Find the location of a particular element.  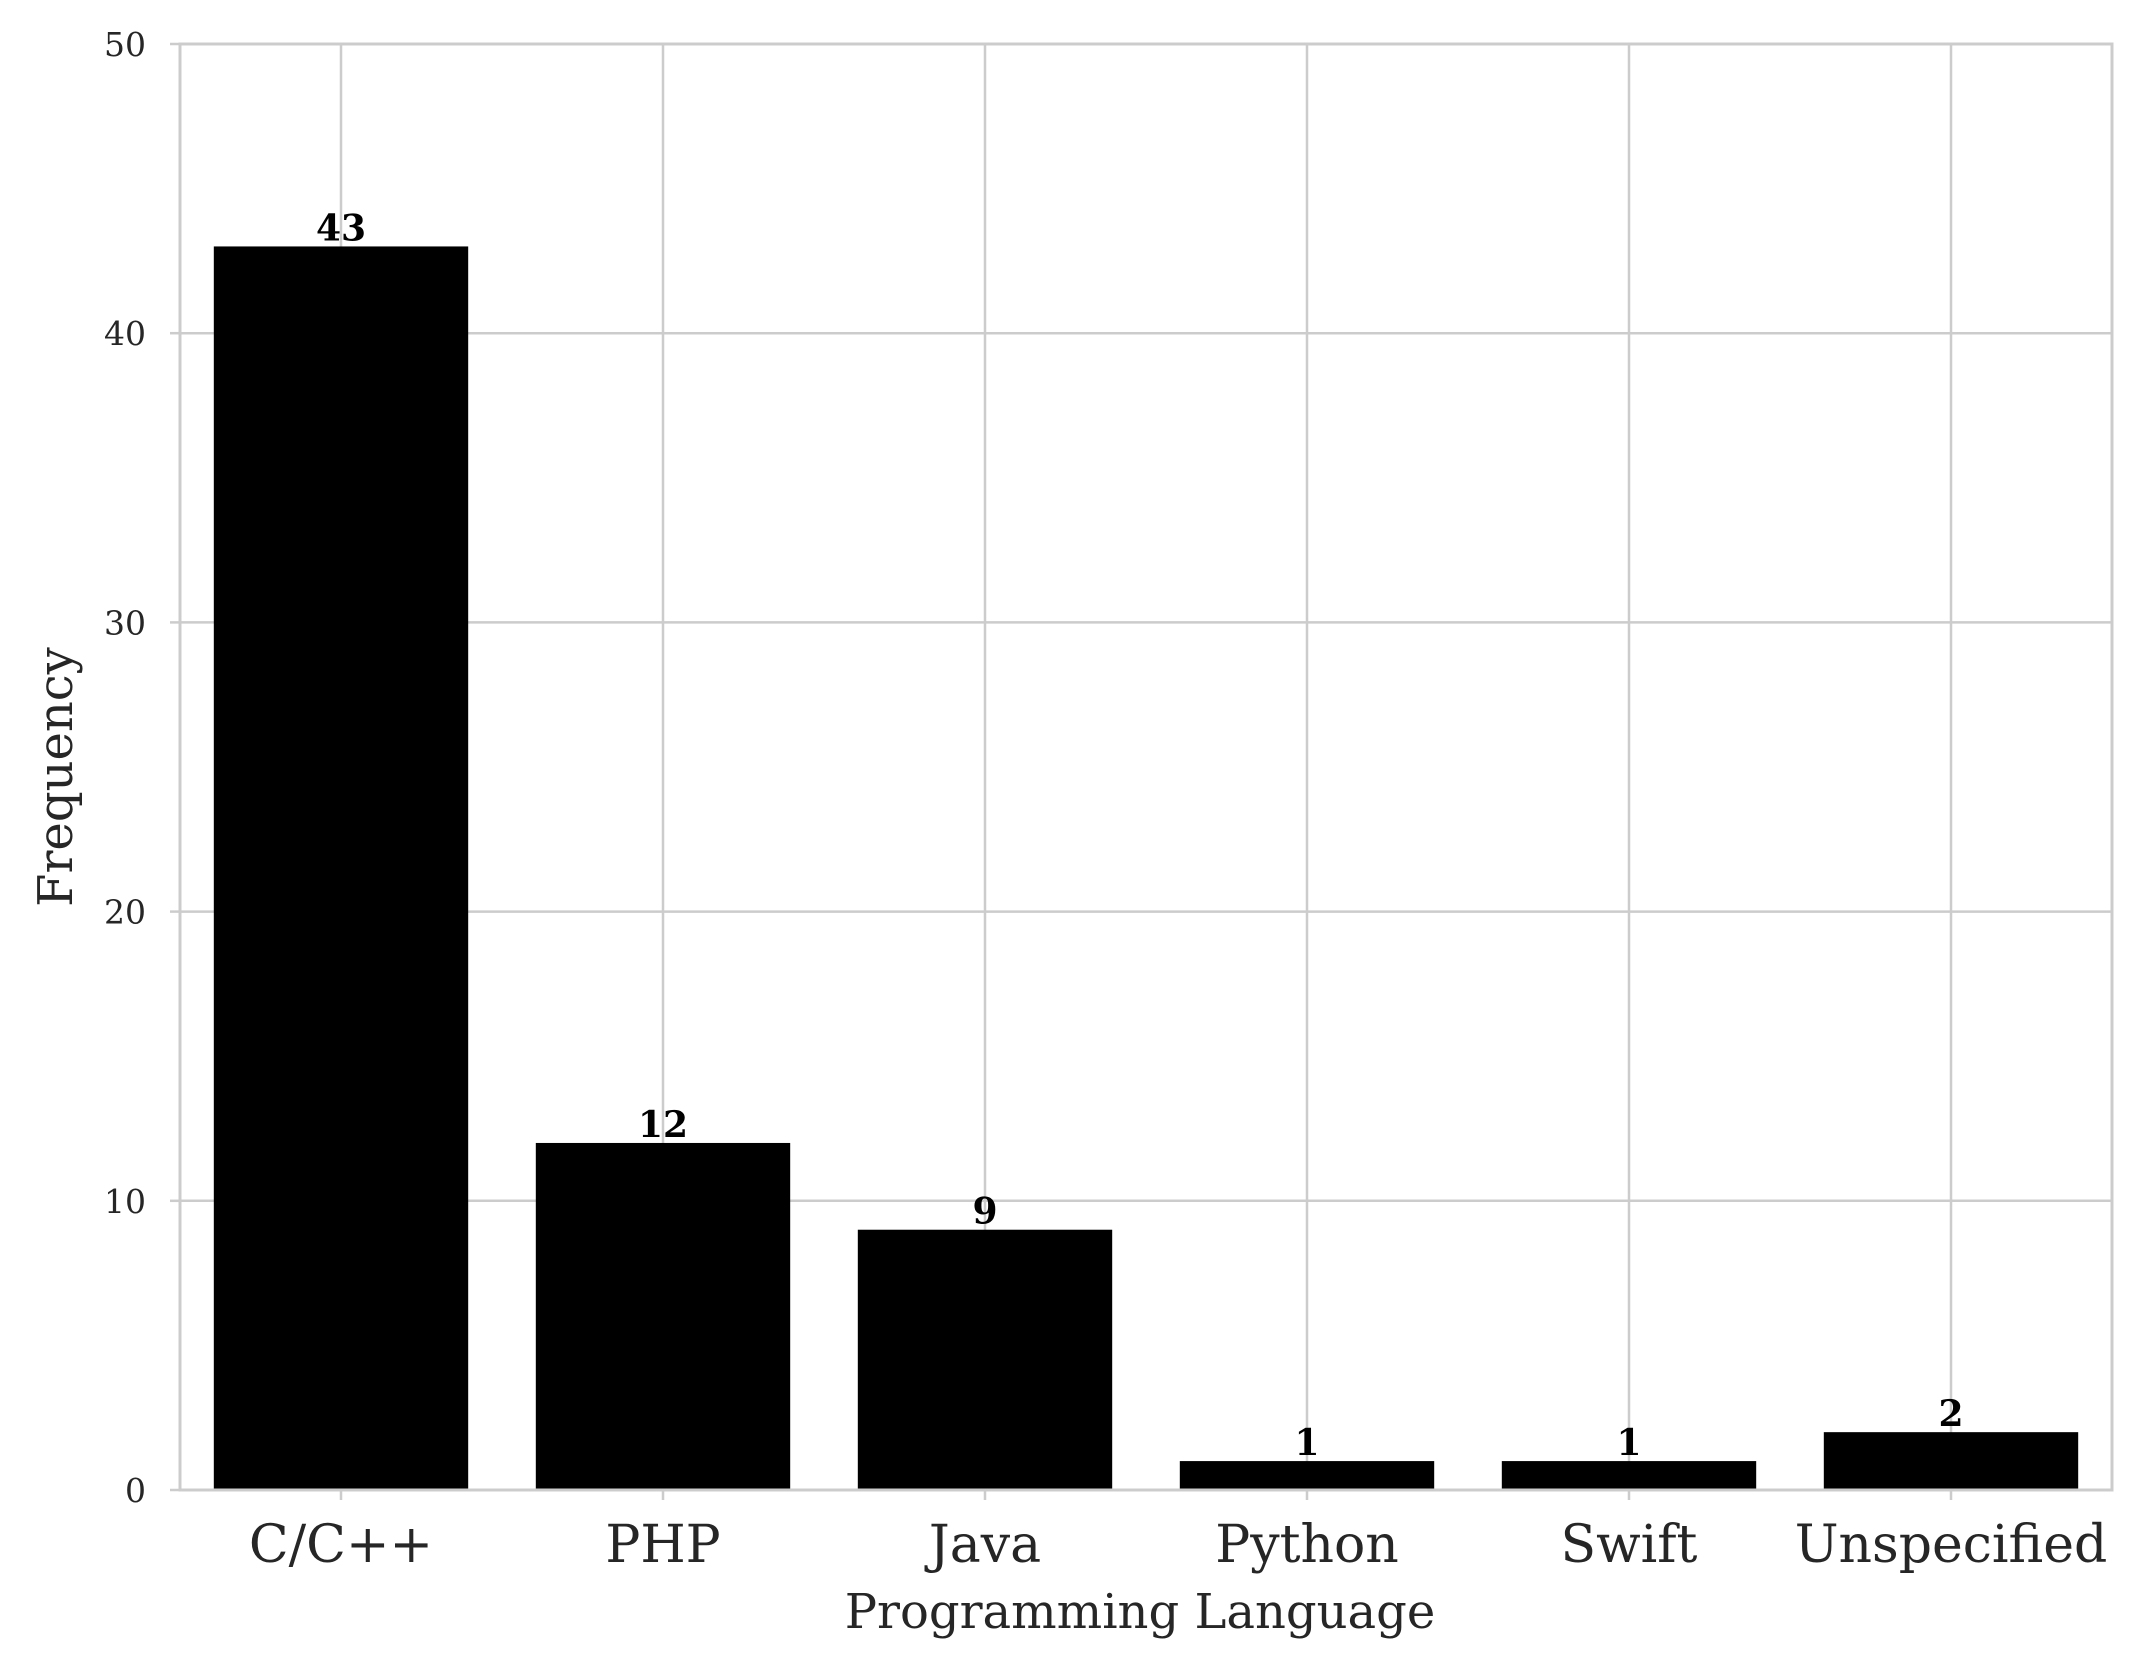

x-tick-label: Python is located at coordinates (1307, 1545).